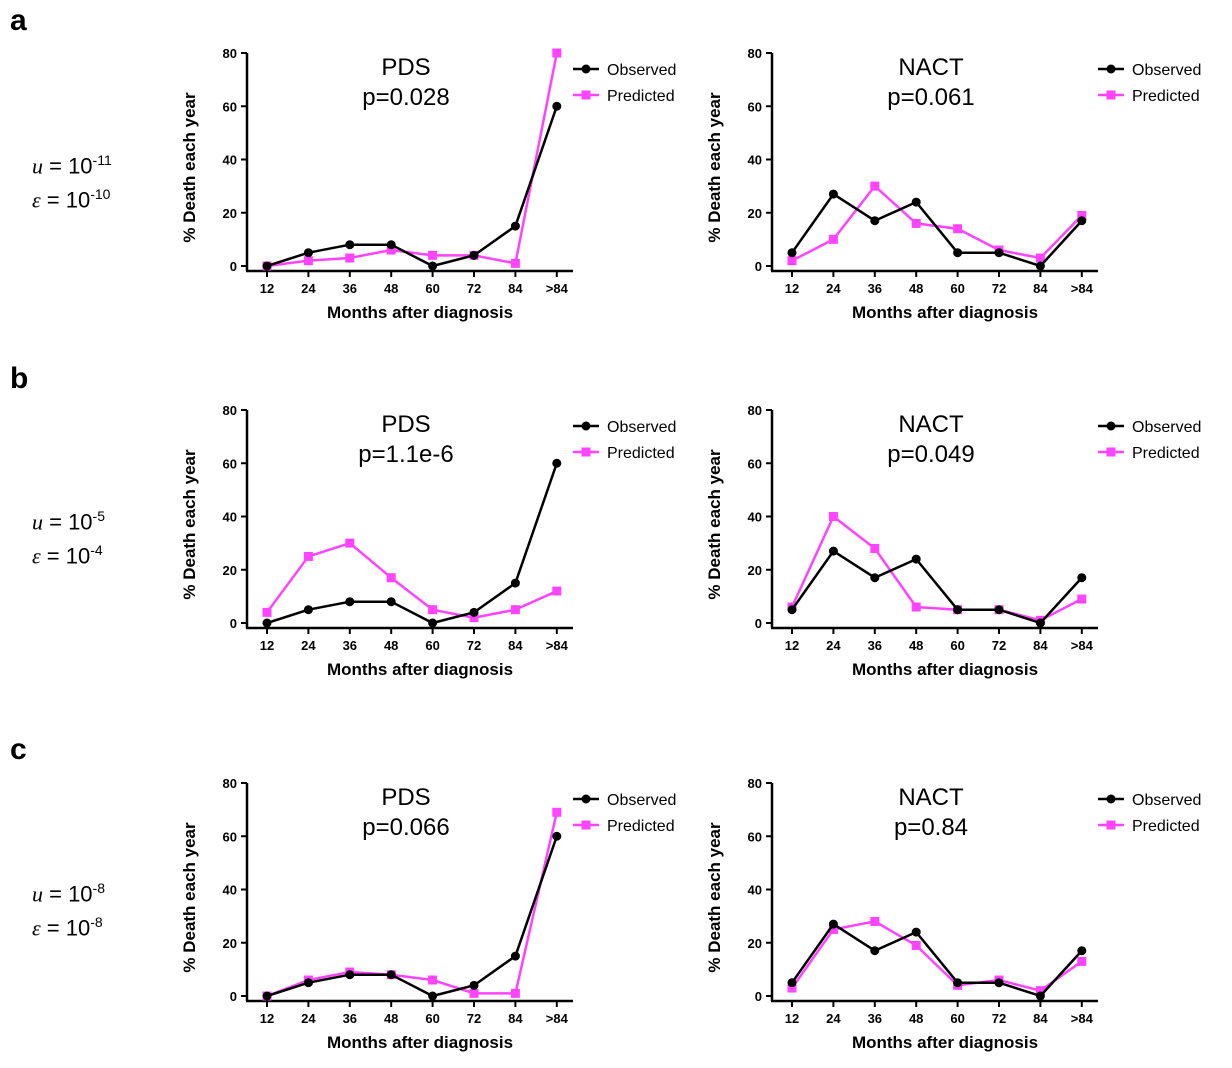 The width and height of the screenshot is (1232, 1068). What do you see at coordinates (755, 213) in the screenshot?
I see `y-tick-label: 20` at bounding box center [755, 213].